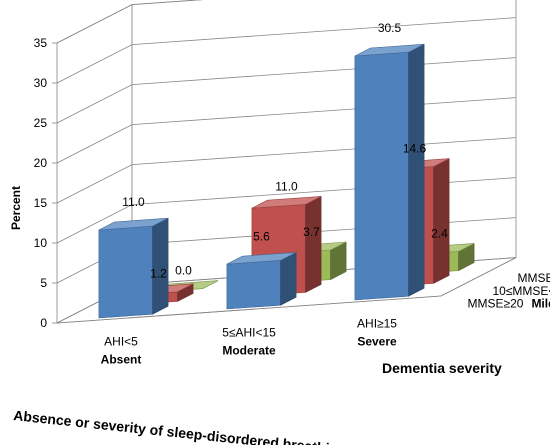 The image size is (550, 445). Describe the element at coordinates (41, 243) in the screenshot. I see `y-tick-label: 10` at that location.